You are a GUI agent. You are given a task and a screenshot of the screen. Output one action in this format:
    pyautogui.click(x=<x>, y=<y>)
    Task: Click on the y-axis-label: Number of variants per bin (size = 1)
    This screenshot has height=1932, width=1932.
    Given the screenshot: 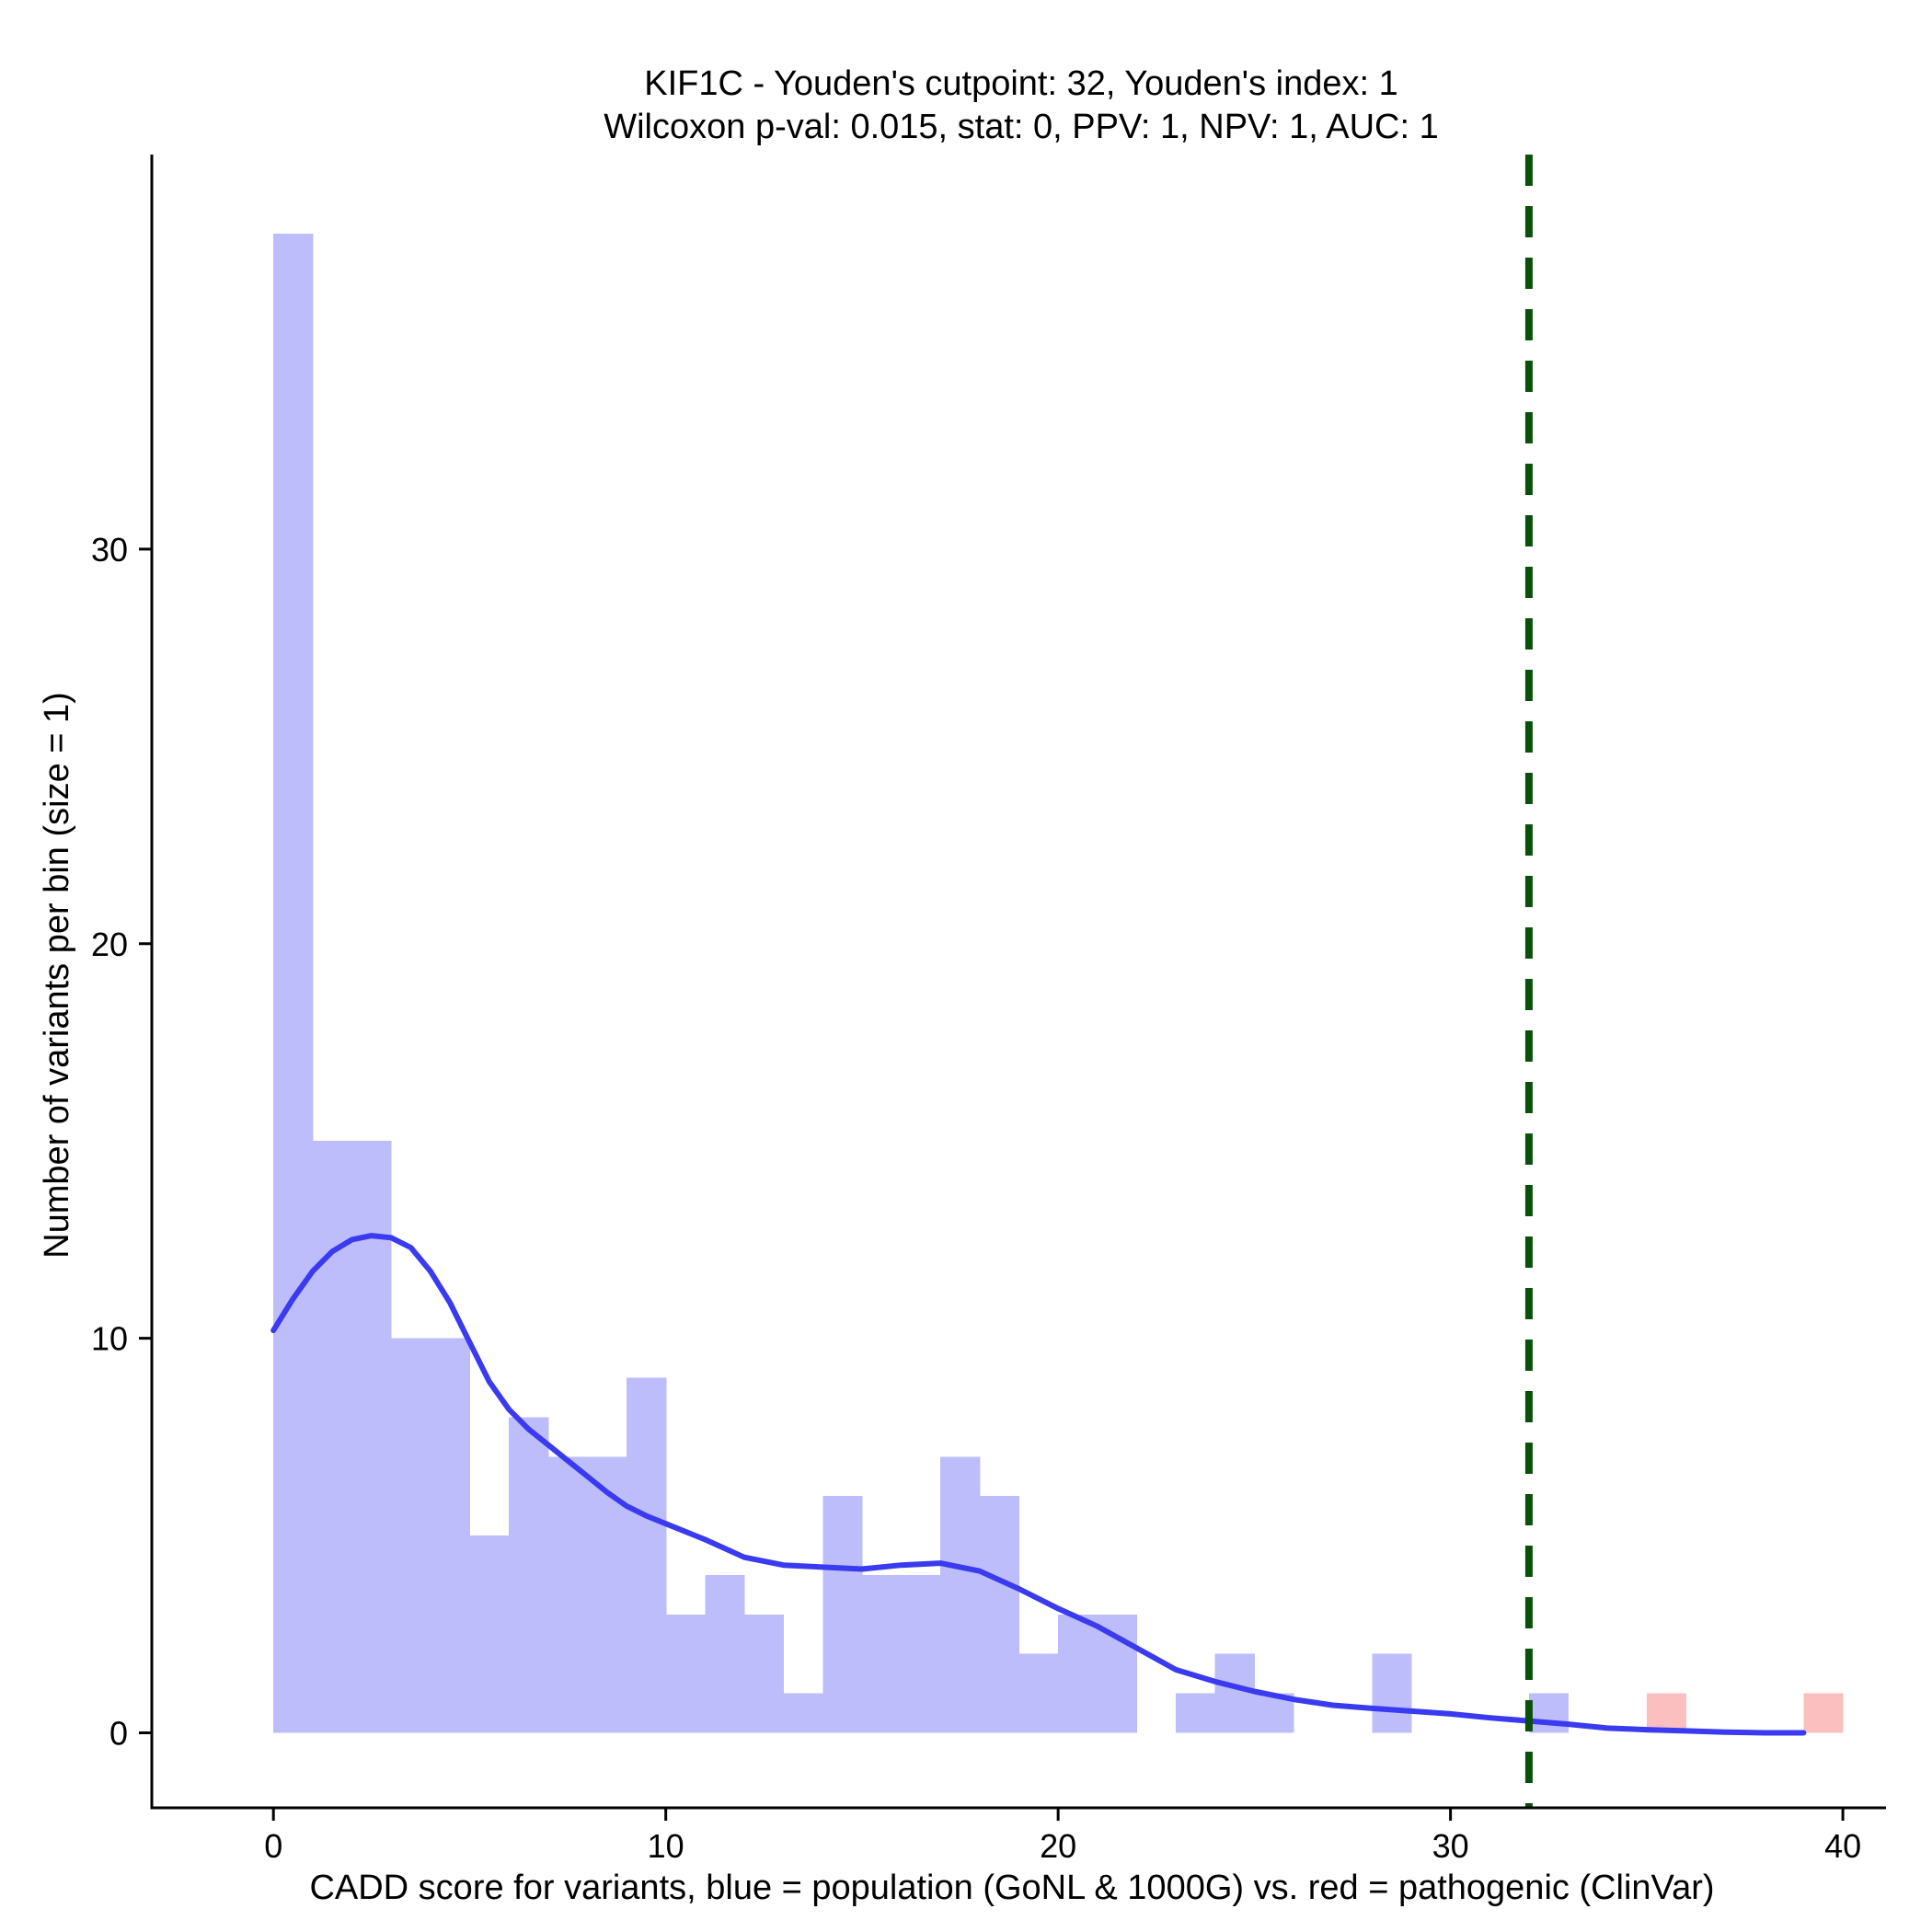 What is the action you would take?
    pyautogui.click(x=57, y=975)
    